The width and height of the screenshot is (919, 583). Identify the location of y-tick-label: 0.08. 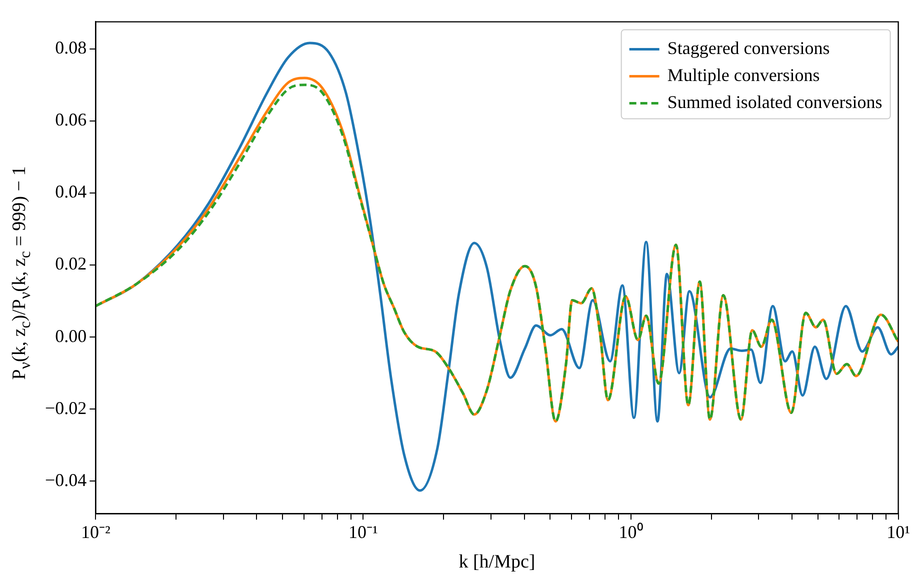
(71, 48).